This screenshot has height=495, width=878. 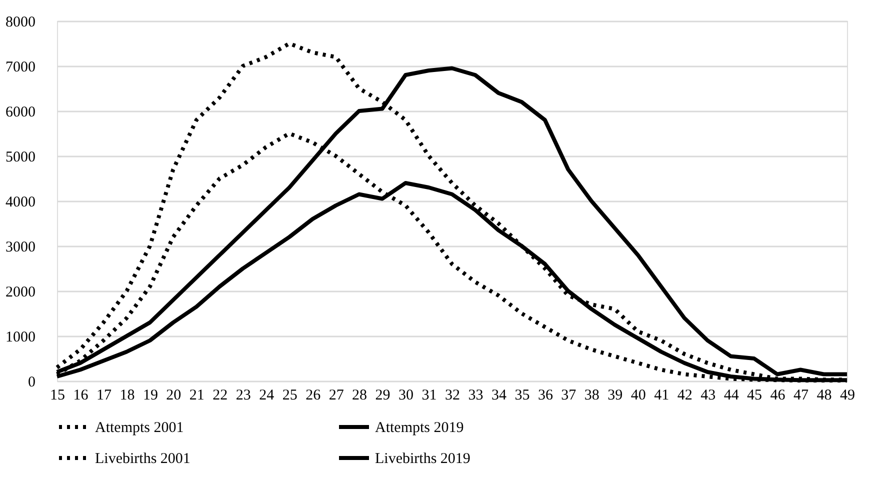 What do you see at coordinates (802, 396) in the screenshot?
I see `x-tick-label: 47` at bounding box center [802, 396].